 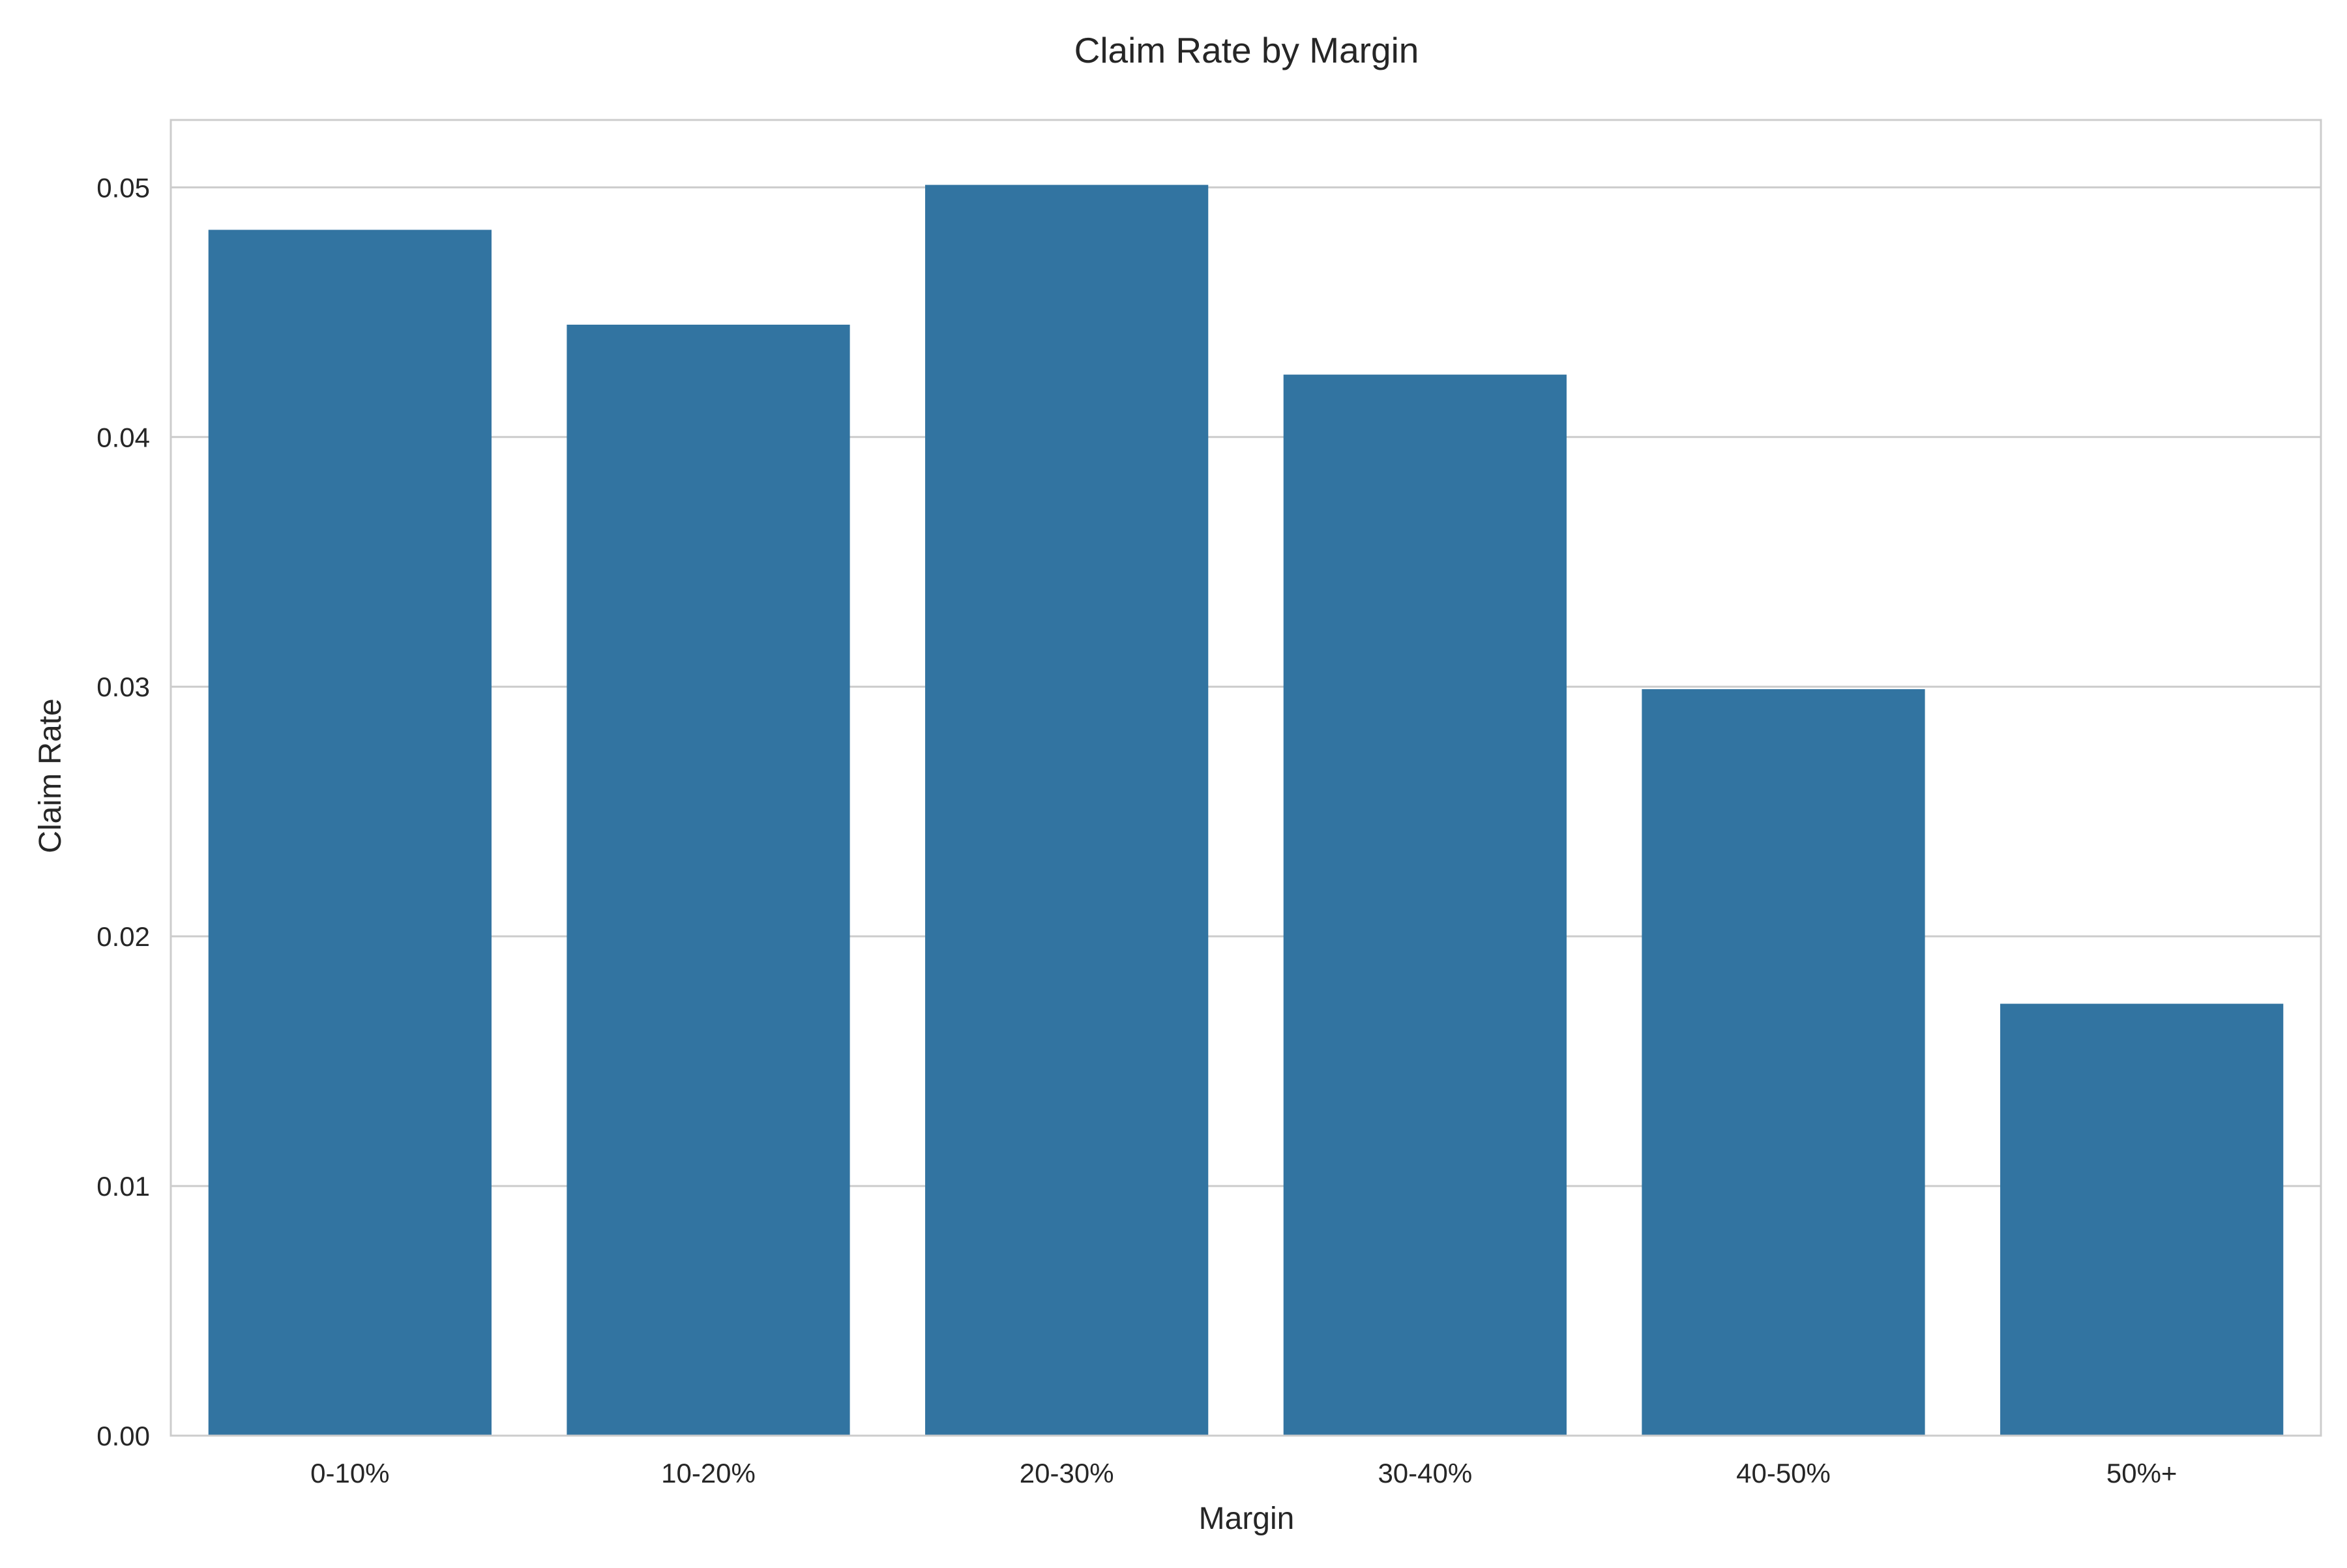 I want to click on x-tick-label: 50%+, so click(x=2141, y=1473).